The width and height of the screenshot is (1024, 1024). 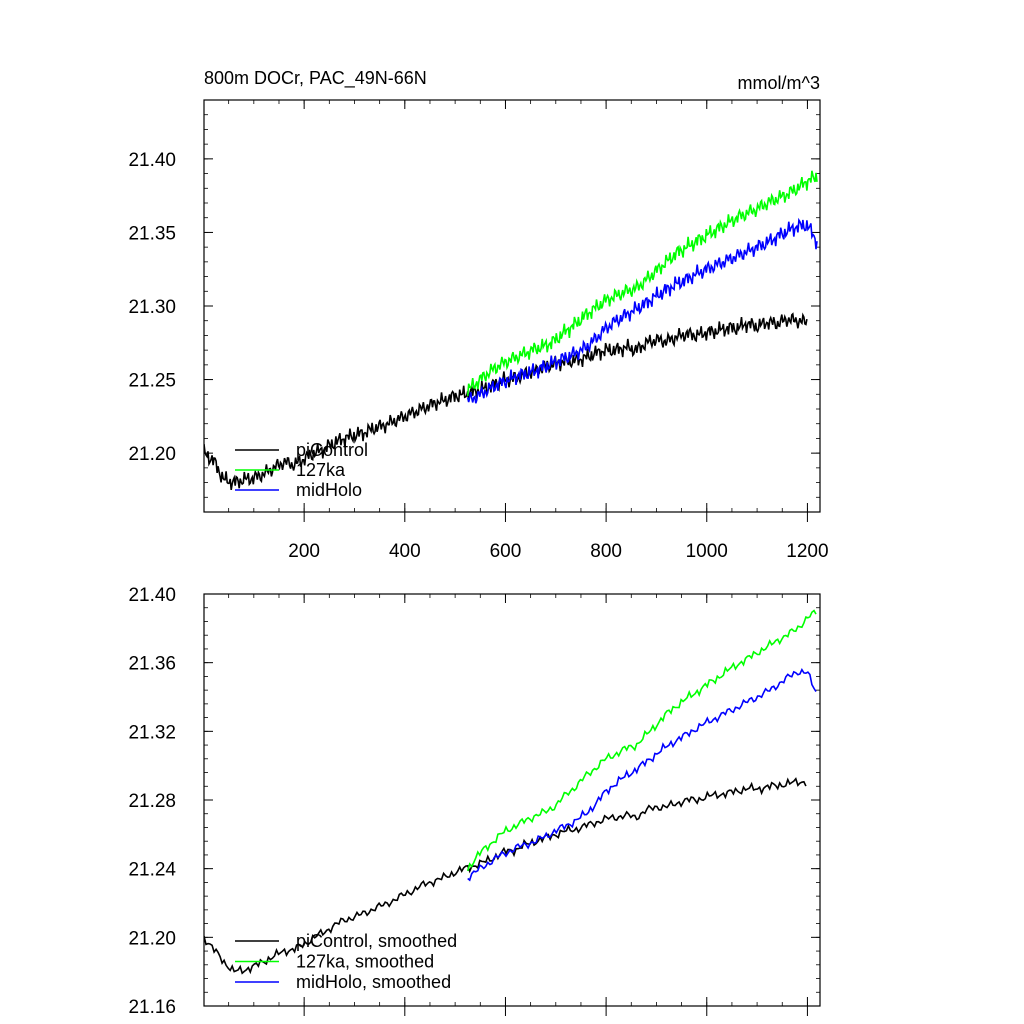 What do you see at coordinates (152, 664) in the screenshot?
I see `y-tick-label: 21.36` at bounding box center [152, 664].